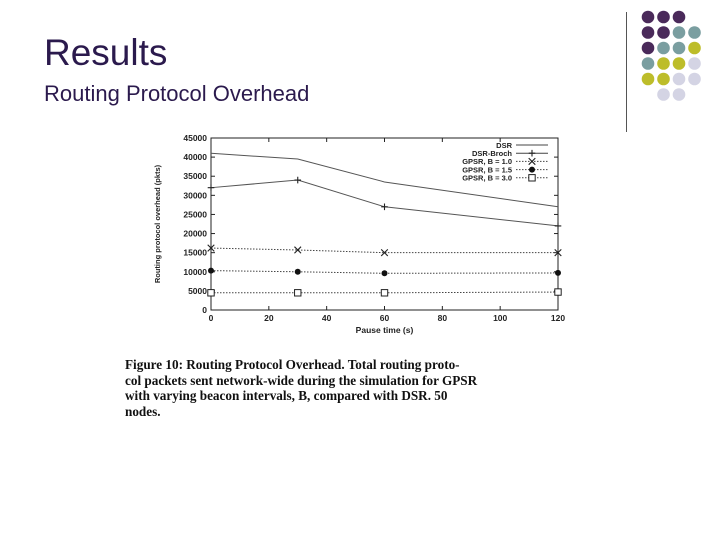 The image size is (720, 540). Describe the element at coordinates (671, 55) in the screenshot. I see `decorative-dot-grid` at that location.